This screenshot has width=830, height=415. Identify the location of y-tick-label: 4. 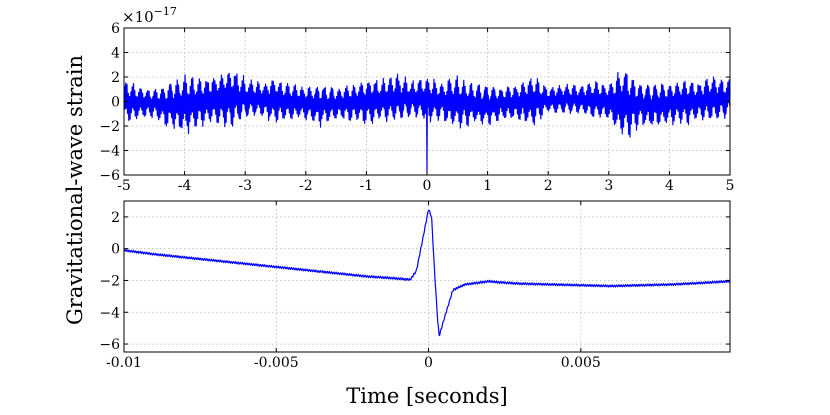
(115, 54).